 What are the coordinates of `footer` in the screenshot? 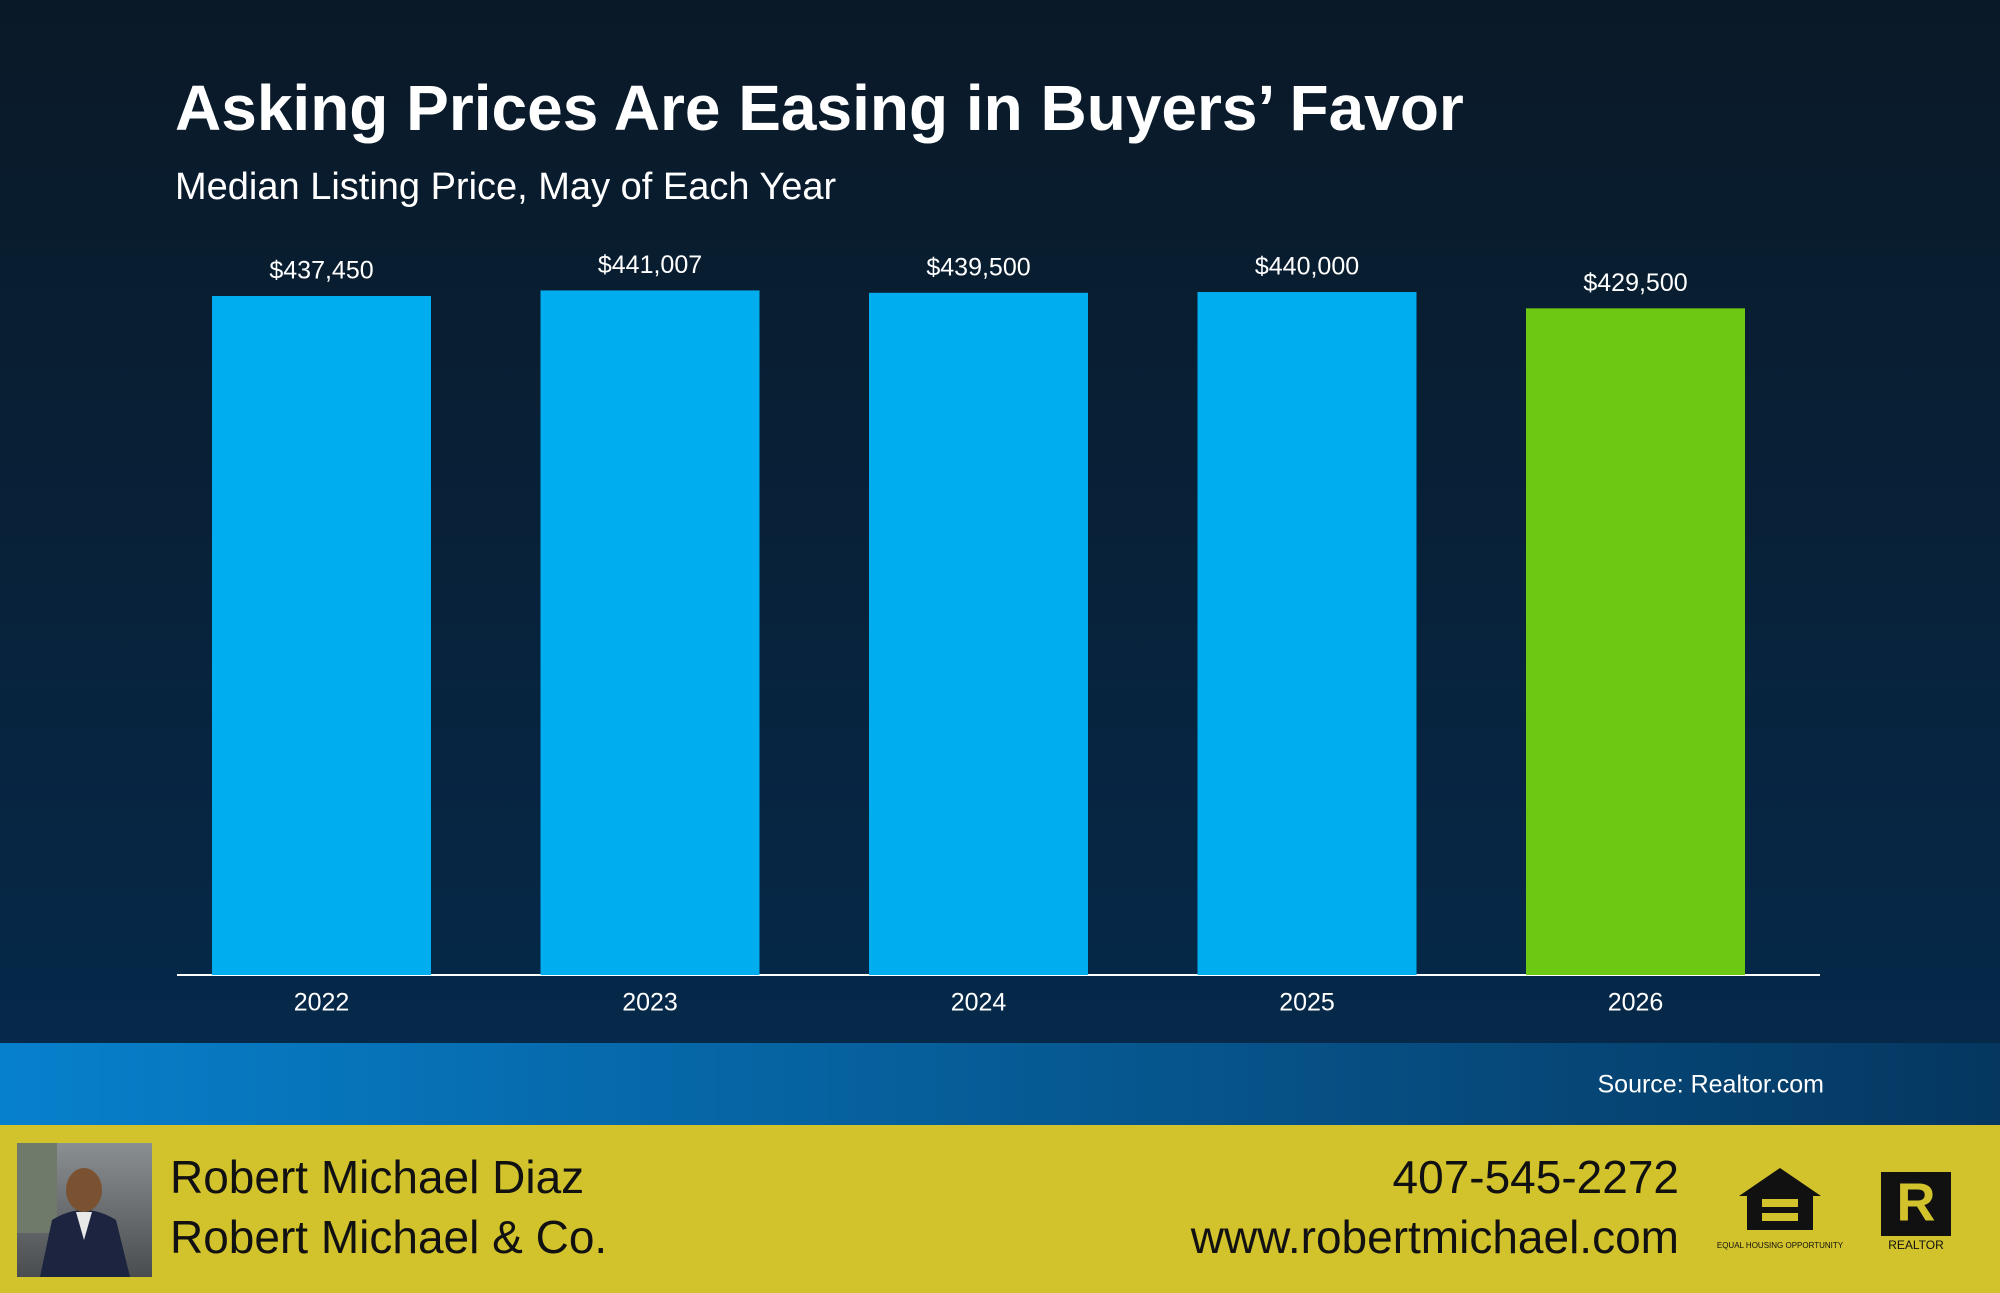 It's located at (1000, 1209).